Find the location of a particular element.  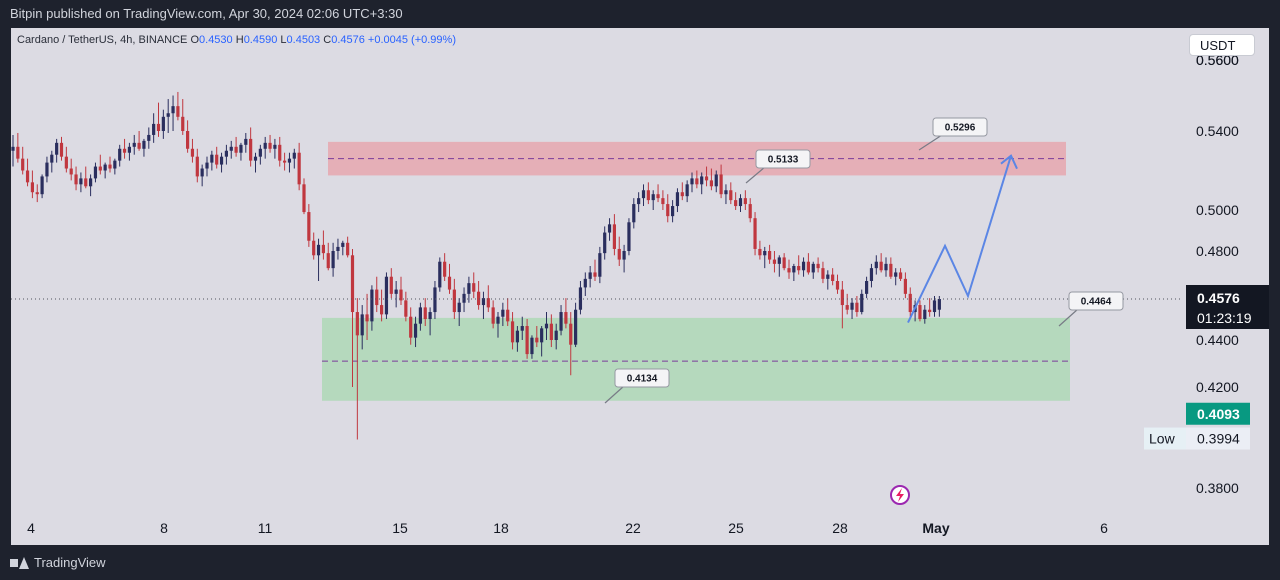

x-tick-label: 22 is located at coordinates (633, 528).